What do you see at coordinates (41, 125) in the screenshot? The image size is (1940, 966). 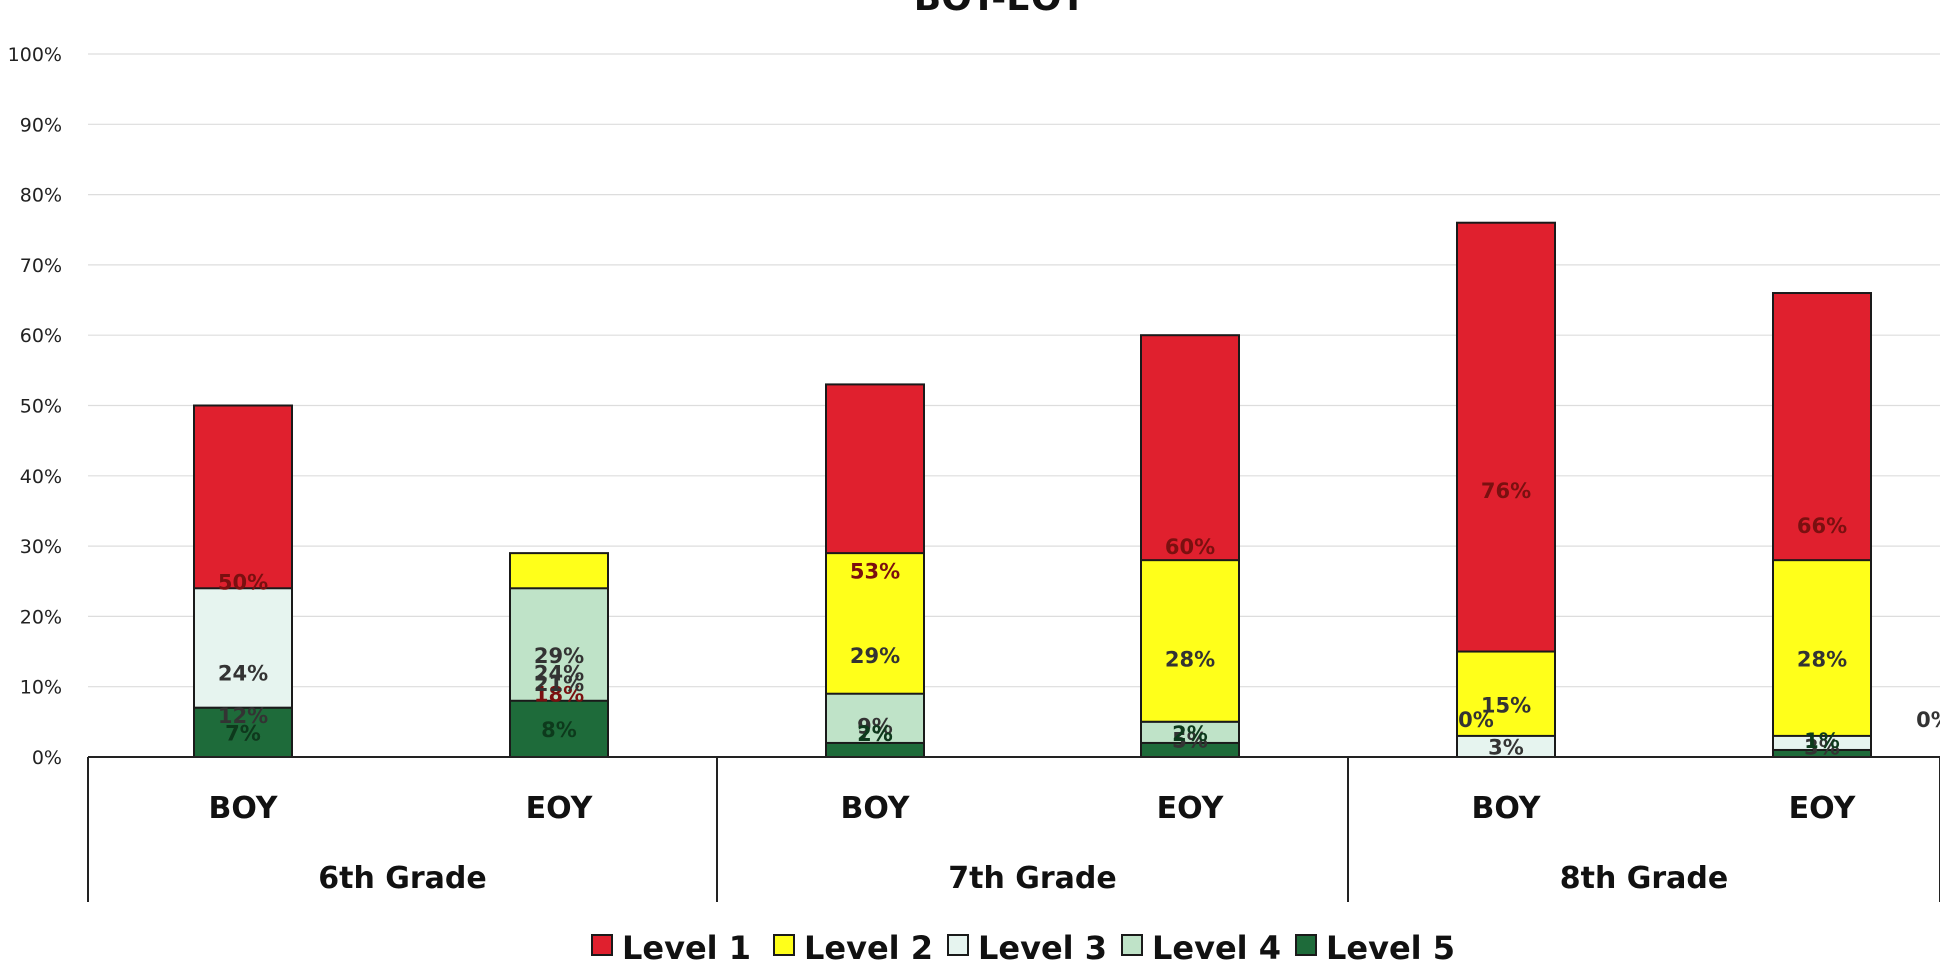 I see `y-tick-label: 90%` at bounding box center [41, 125].